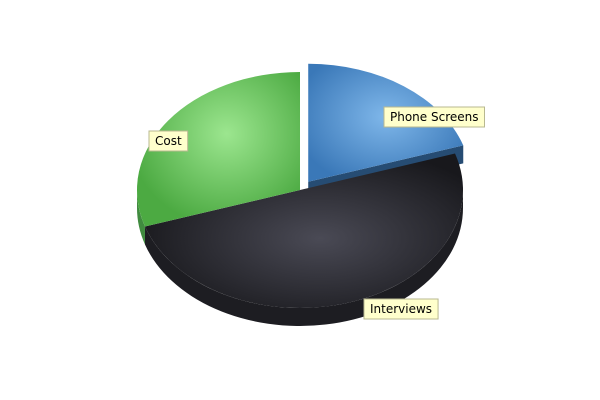 Image resolution: width=600 pixels, height=400 pixels. Describe the element at coordinates (141, 217) in the screenshot. I see `slice-side-cost` at that location.